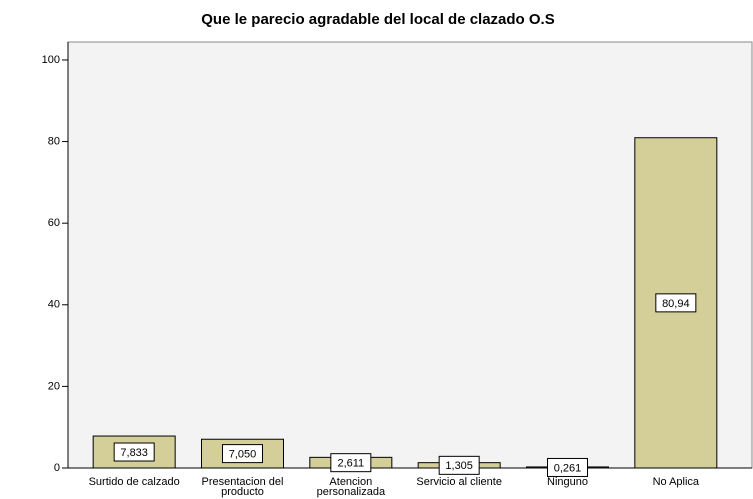 The width and height of the screenshot is (753, 499). Describe the element at coordinates (54, 386) in the screenshot. I see `y-tick-label: 20` at that location.